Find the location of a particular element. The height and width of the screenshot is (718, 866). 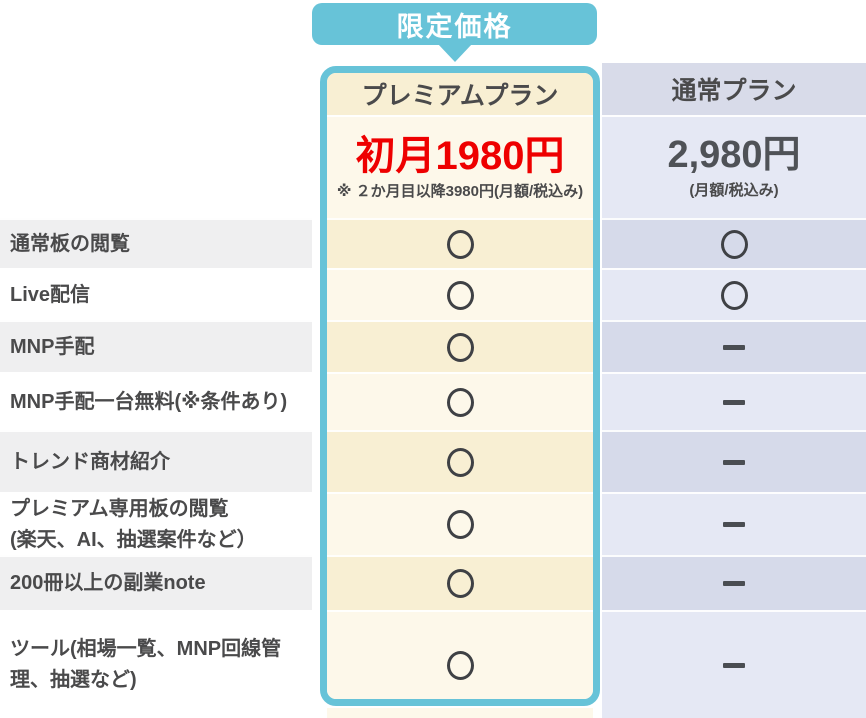

feature-row-label: MNP手配 is located at coordinates (156, 346).